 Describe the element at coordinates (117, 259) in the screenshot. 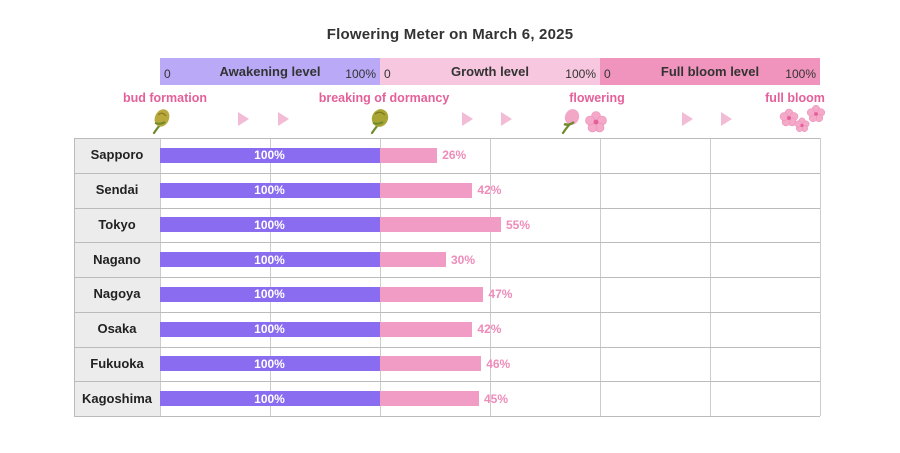

I see `category-label: Nagano` at that location.